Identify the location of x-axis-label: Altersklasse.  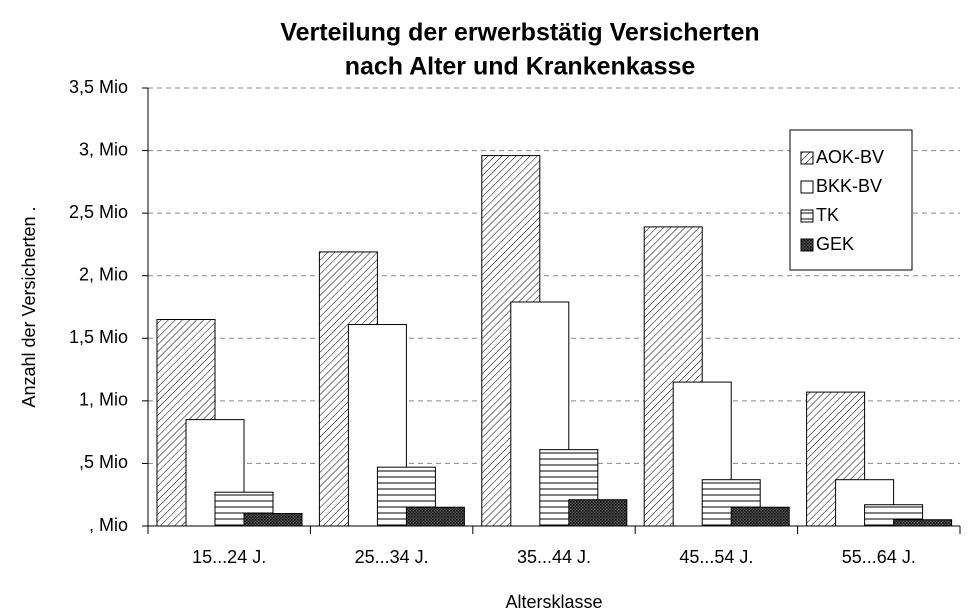
(553, 602).